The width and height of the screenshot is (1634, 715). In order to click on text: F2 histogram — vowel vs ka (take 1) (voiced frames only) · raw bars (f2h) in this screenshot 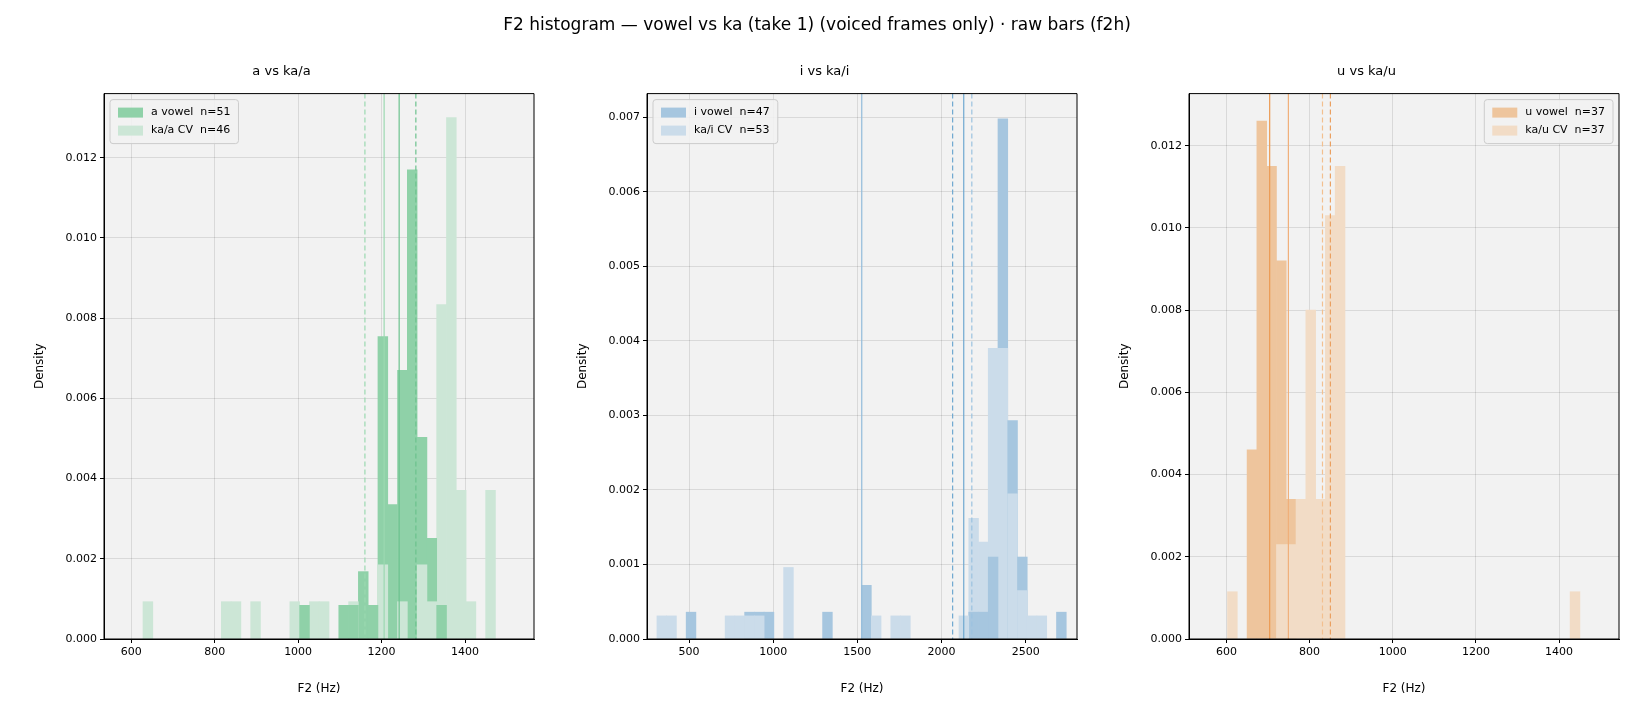, I will do `click(817, 24)`.